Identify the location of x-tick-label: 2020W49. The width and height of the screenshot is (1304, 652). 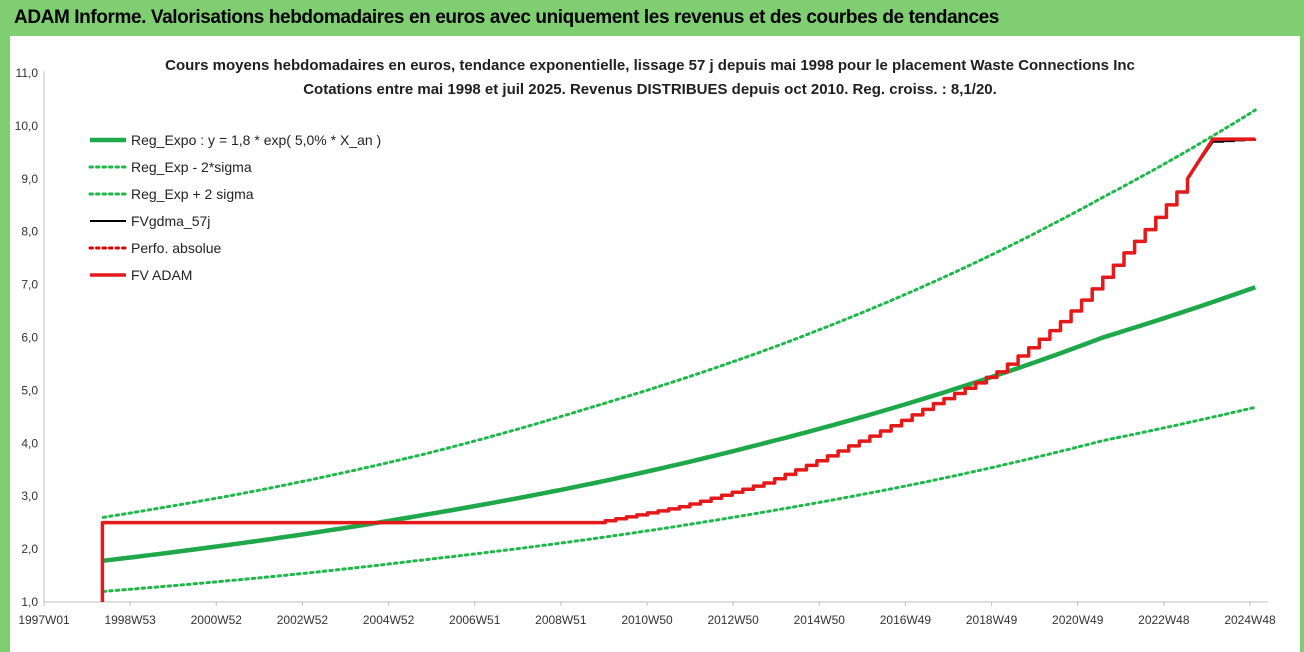
(1078, 620).